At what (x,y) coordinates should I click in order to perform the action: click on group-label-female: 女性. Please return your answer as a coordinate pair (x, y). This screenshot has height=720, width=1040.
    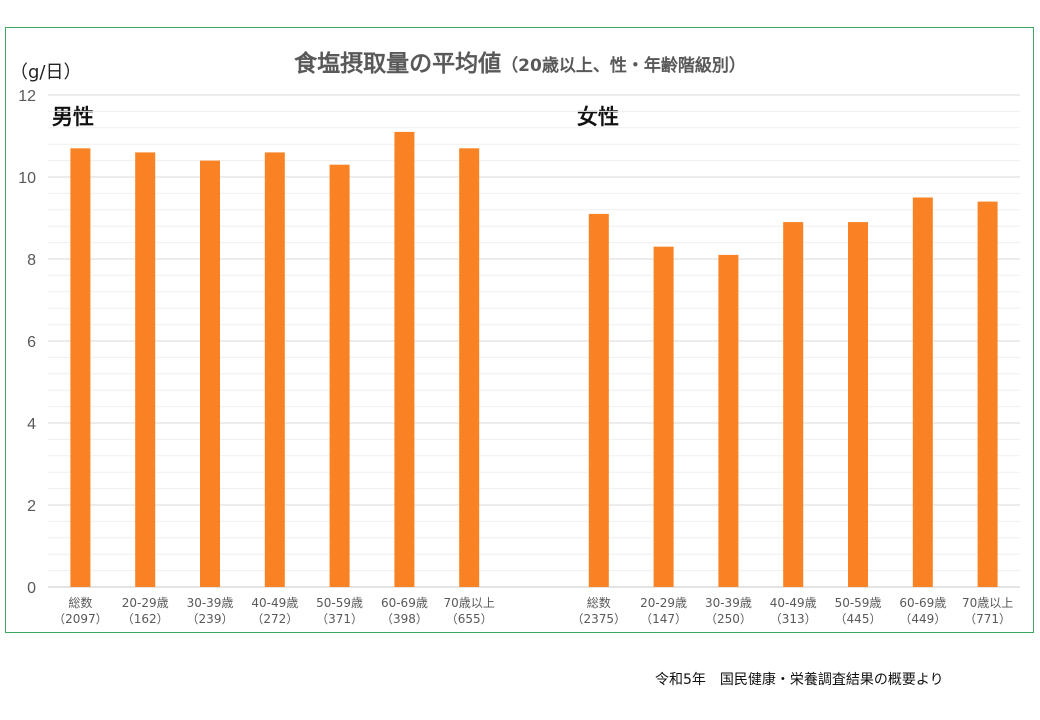
    Looking at the image, I should click on (598, 117).